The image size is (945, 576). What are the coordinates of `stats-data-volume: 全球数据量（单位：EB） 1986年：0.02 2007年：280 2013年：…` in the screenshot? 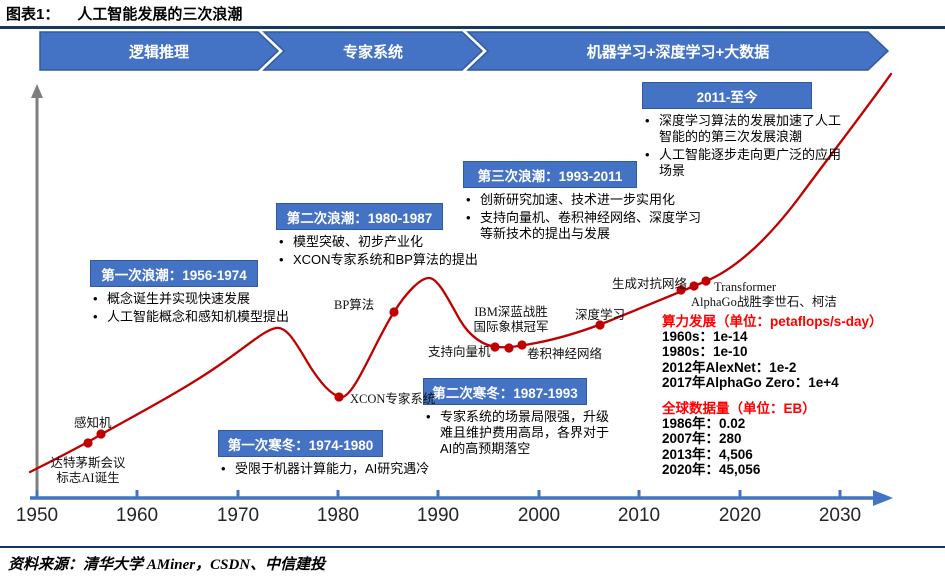 It's located at (739, 439).